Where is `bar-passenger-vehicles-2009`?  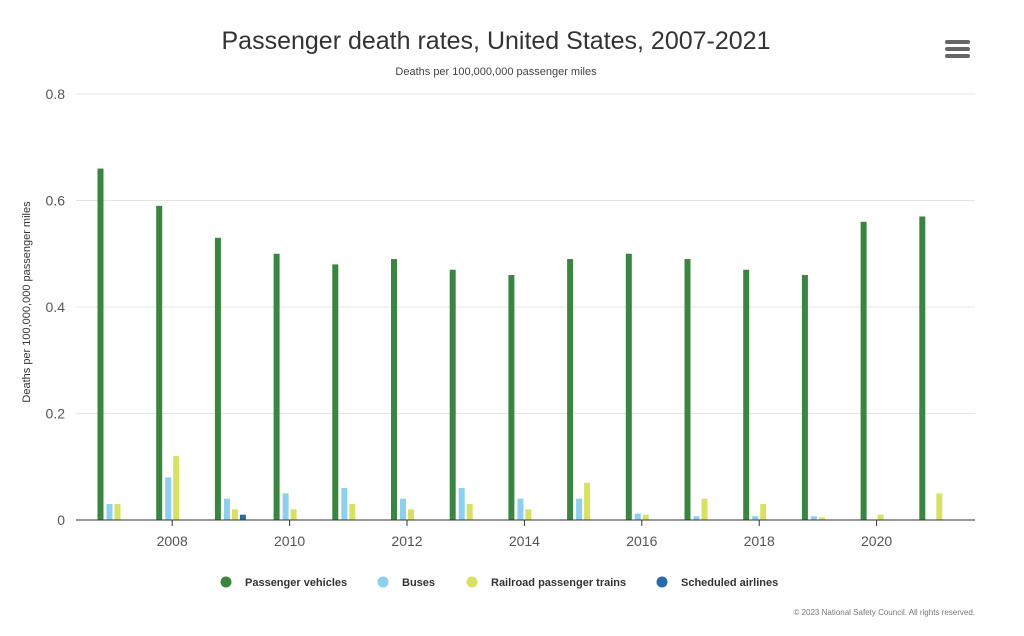 bar-passenger-vehicles-2009 is located at coordinates (217, 378).